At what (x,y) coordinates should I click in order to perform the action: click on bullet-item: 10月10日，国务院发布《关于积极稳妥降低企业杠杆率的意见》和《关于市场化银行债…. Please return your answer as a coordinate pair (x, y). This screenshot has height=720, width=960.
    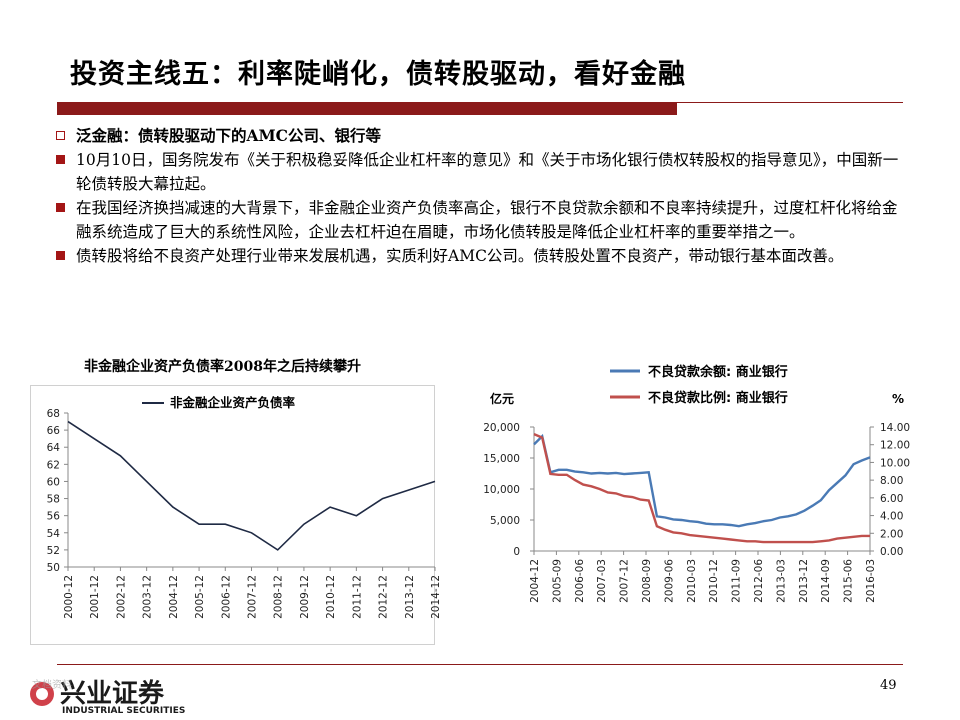
    Looking at the image, I should click on (477, 172).